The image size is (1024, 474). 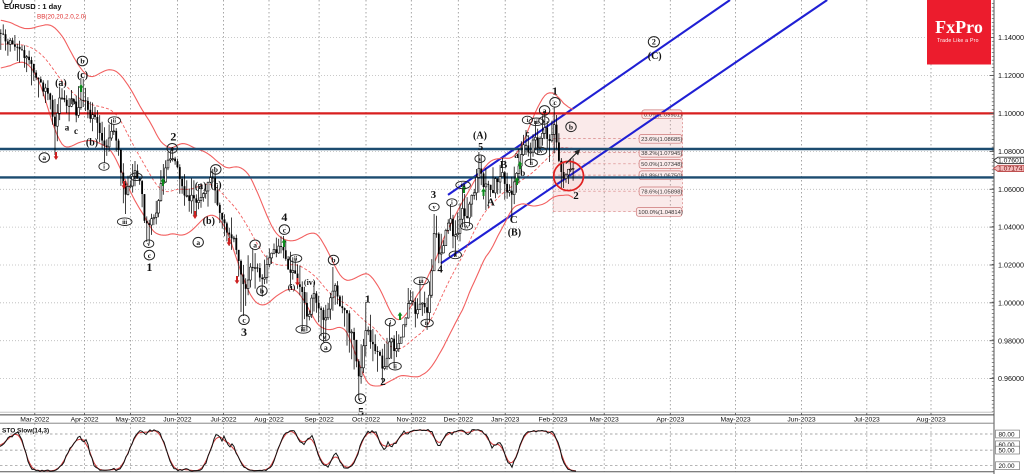 I want to click on svg-text: Apr-2022, so click(x=85, y=419).